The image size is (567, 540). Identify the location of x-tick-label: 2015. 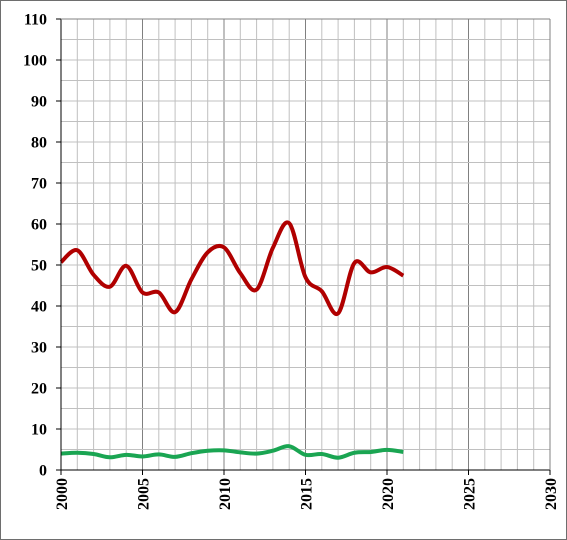
(307, 494).